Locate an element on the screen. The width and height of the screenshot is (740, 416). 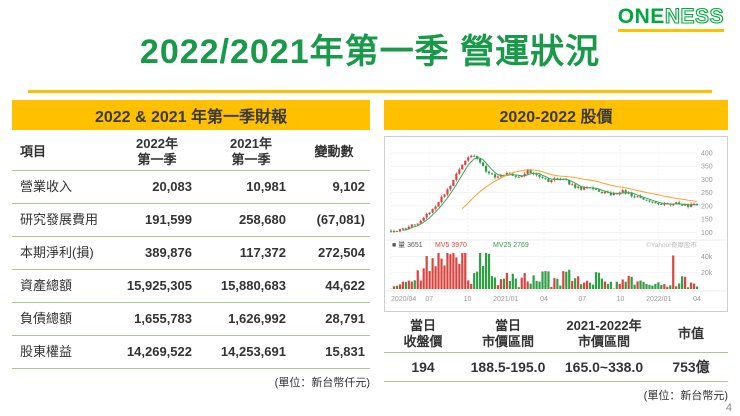
fin-change-value: (67,081) is located at coordinates (340, 220).